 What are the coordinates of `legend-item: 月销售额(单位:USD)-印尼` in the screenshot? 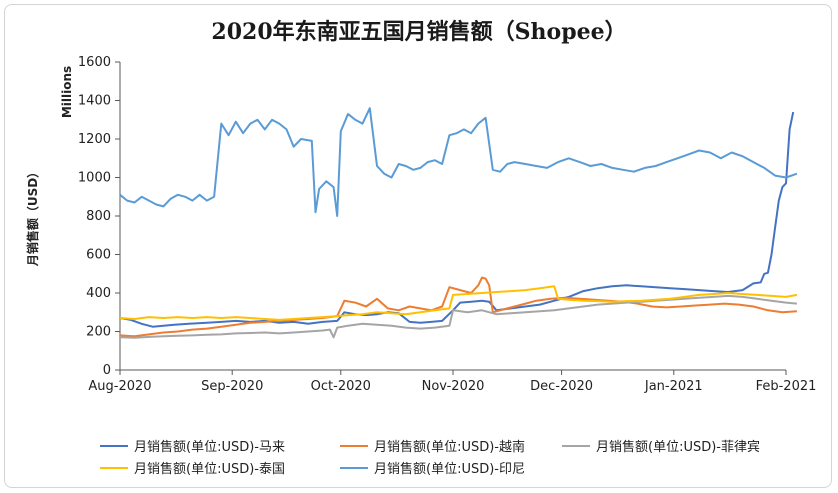 It's located at (432, 467).